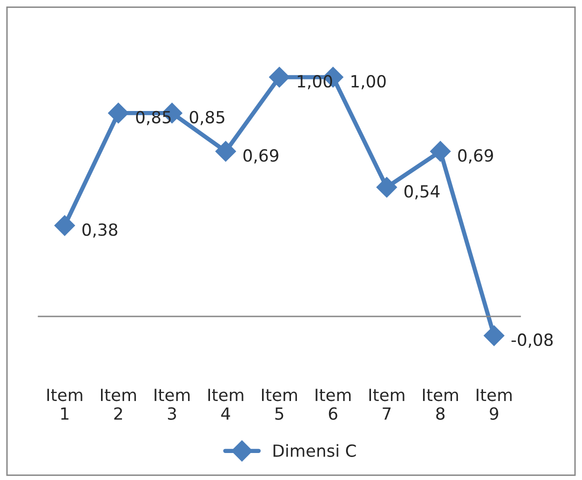  I want to click on x-tick-label: Item 1, so click(64, 404).